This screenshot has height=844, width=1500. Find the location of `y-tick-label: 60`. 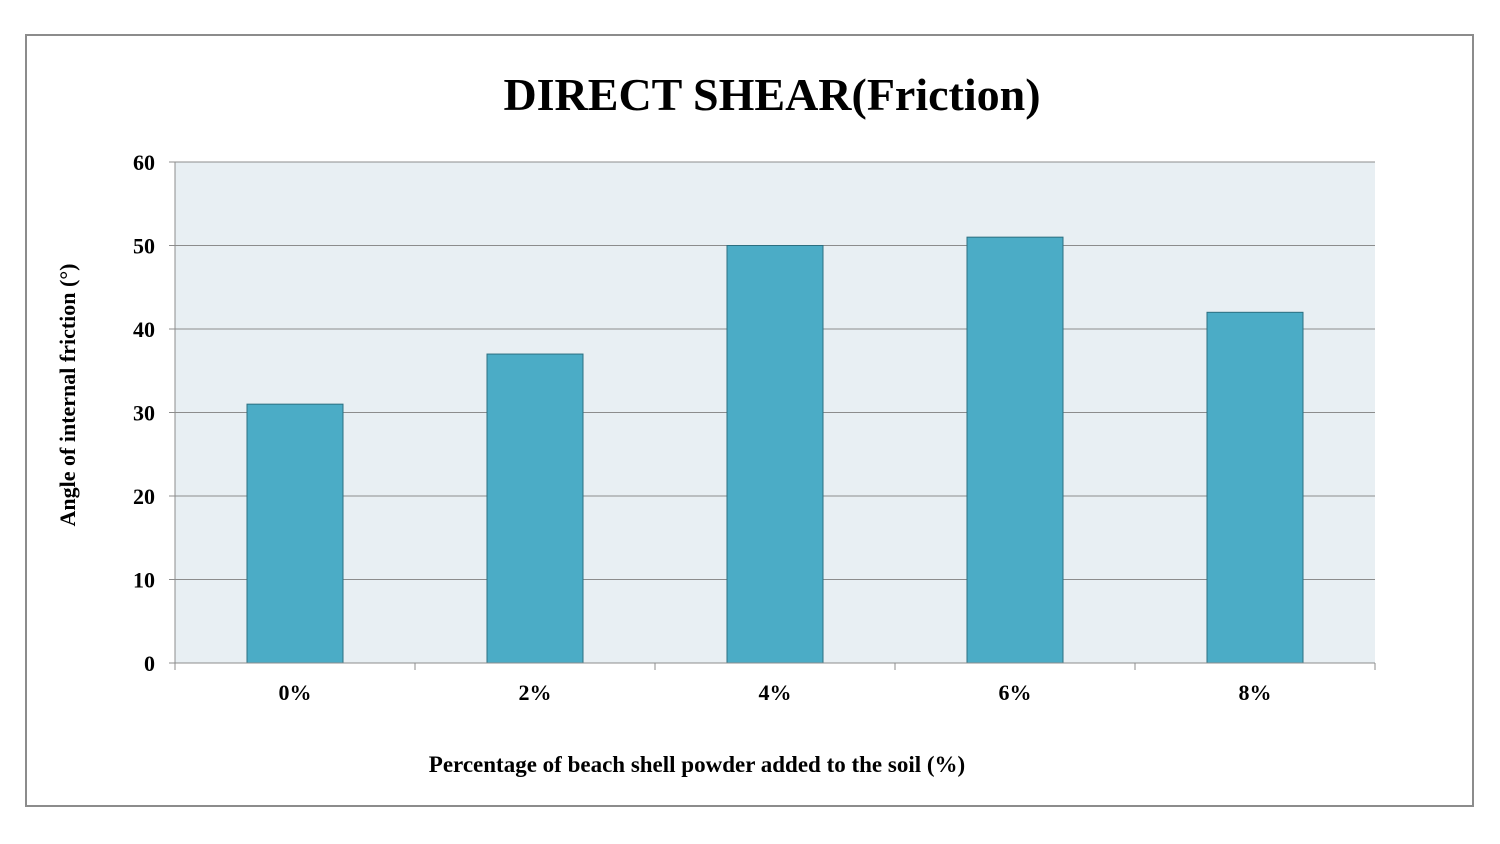

y-tick-label: 60 is located at coordinates (144, 162).